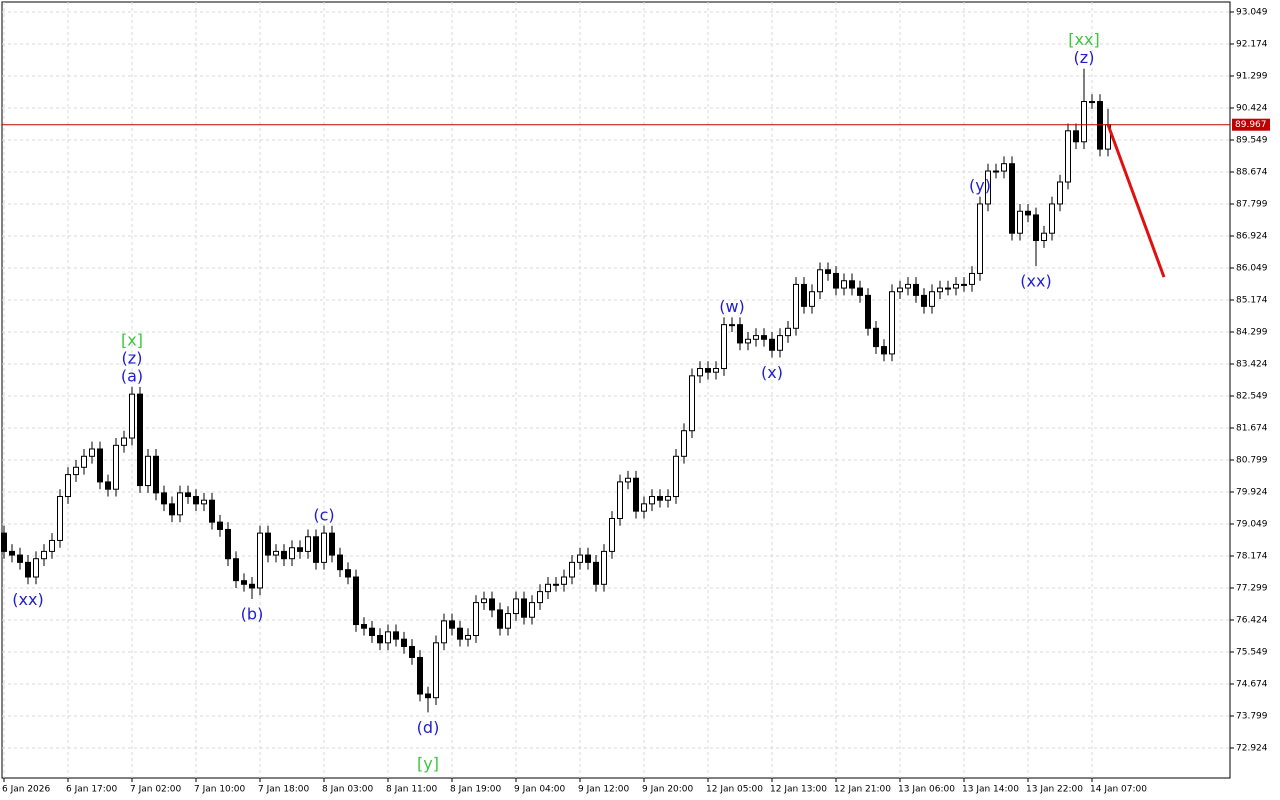 Image resolution: width=1280 pixels, height=800 pixels. Describe the element at coordinates (1252, 717) in the screenshot. I see `y-tick-label: 73.799` at that location.